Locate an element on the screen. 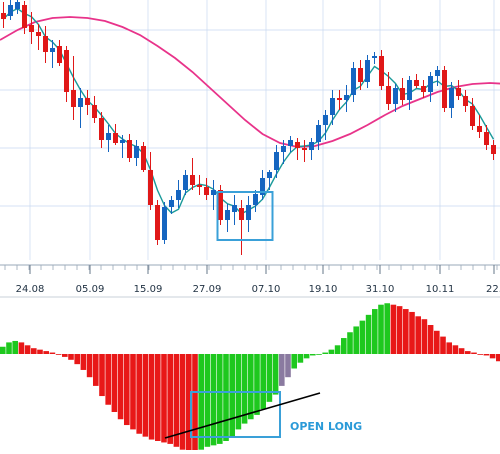 The width and height of the screenshot is (500, 454). x-tick-label-3: 27.09 is located at coordinates (207, 289).